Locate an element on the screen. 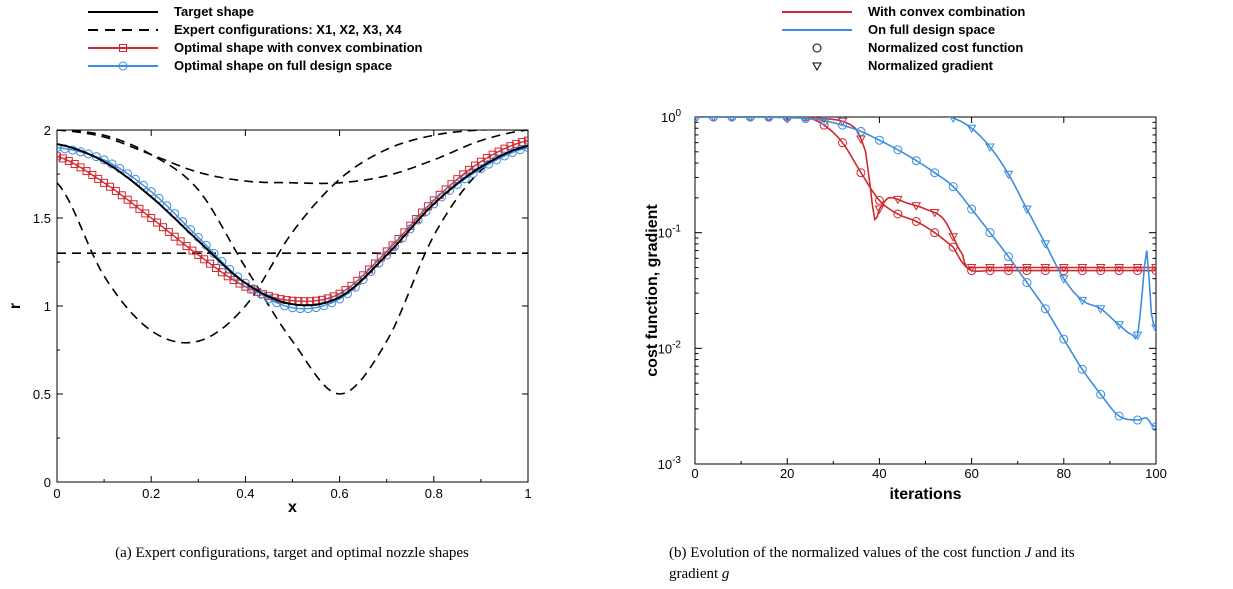 Image resolution: width=1233 pixels, height=589 pixels. x-tick-label-a: 0.6 is located at coordinates (340, 493).